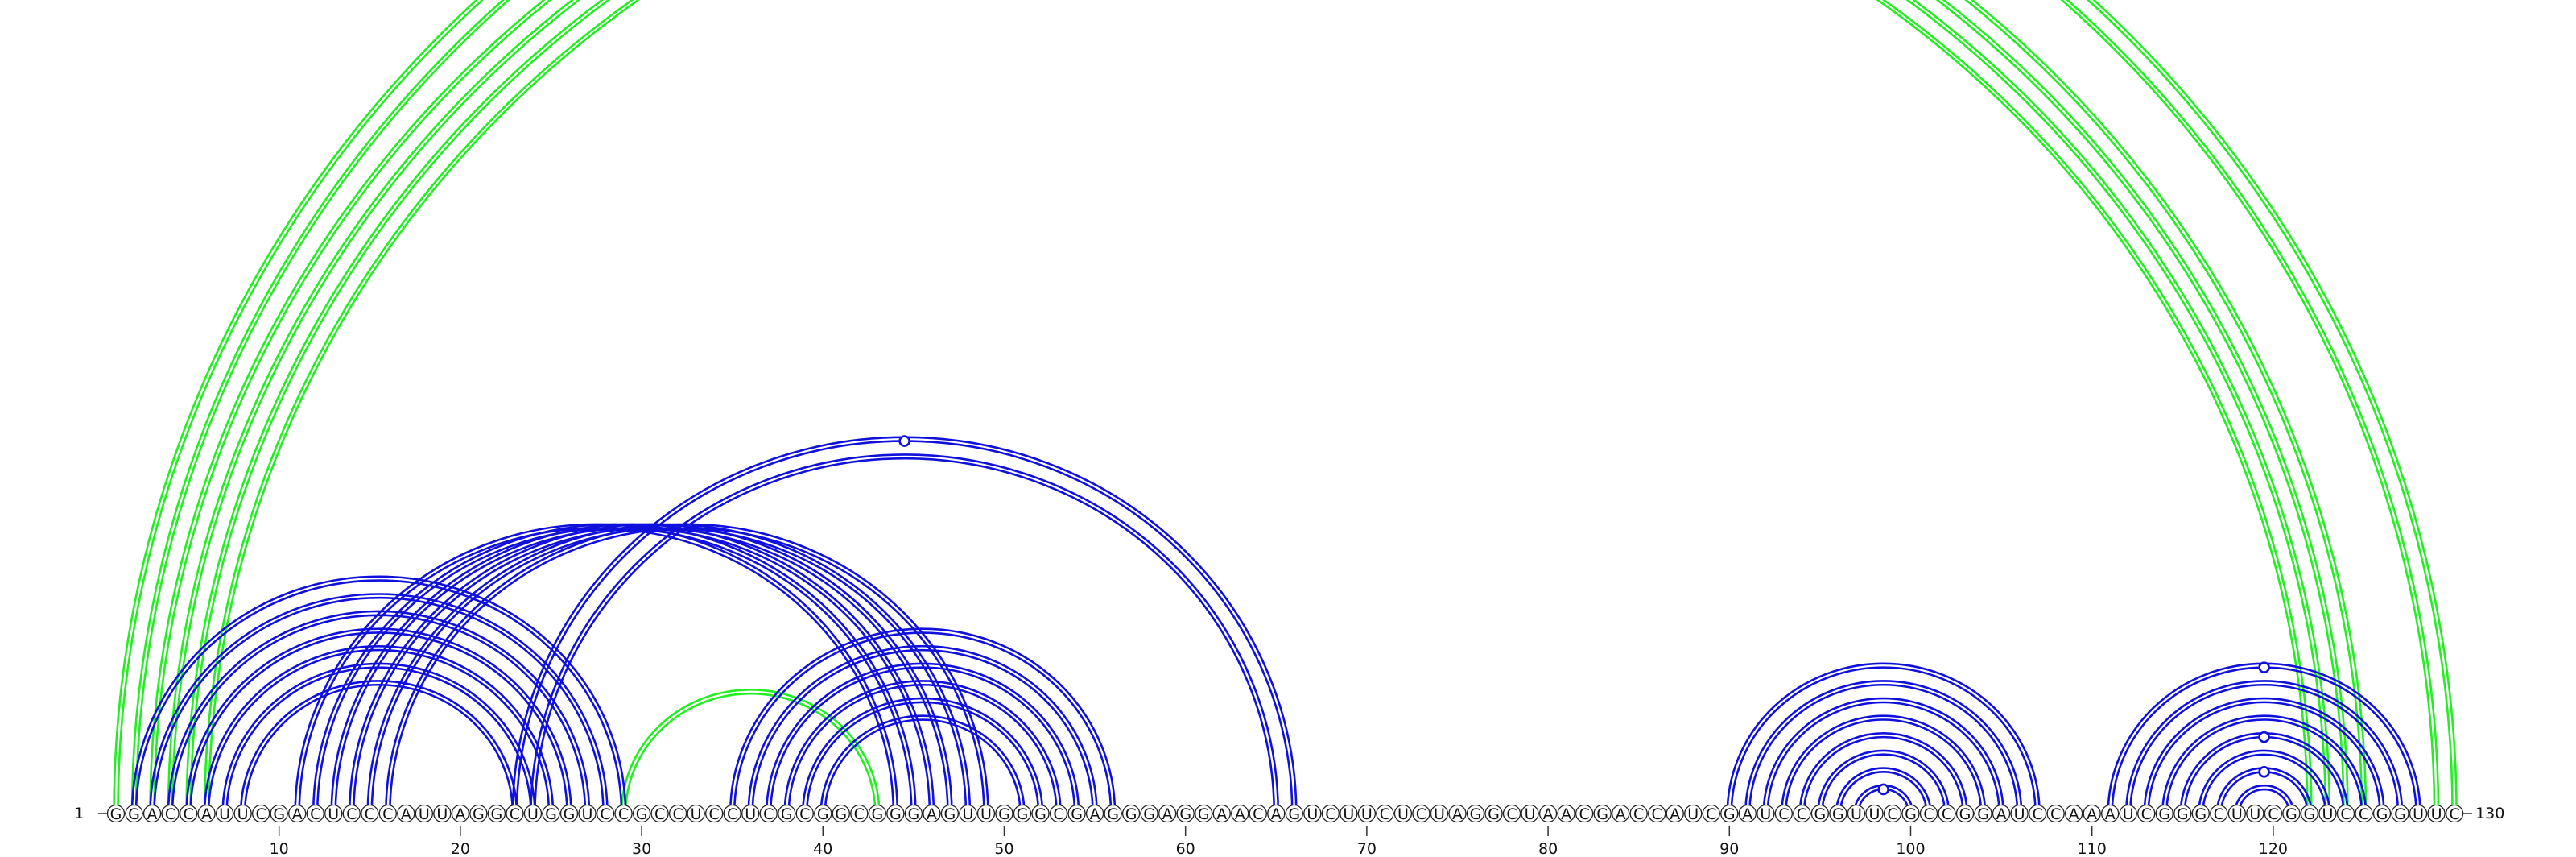  I want to click on position-axis: 10 20 30 40 50 60 70 80 90 100 110 120, so click(1279, 841).